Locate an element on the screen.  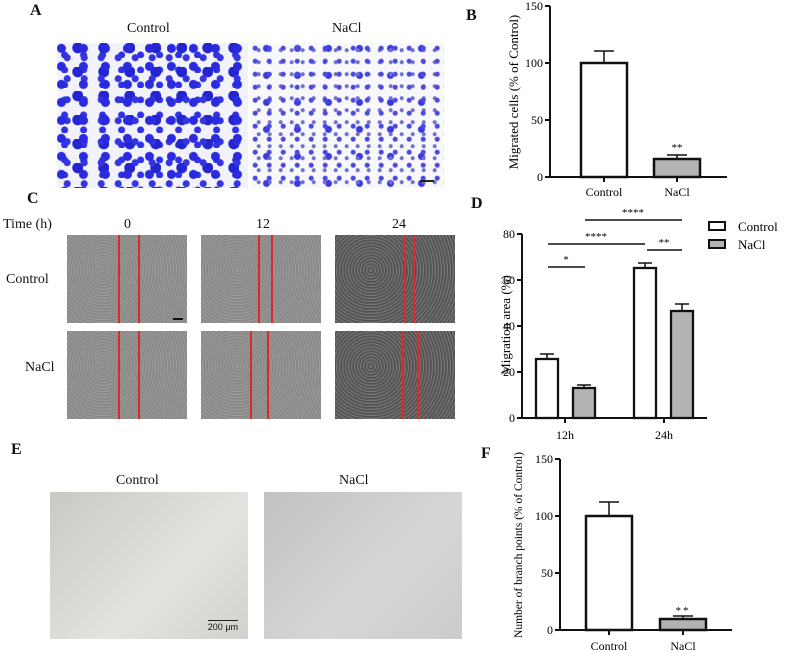
time-12: 12 is located at coordinates (263, 224).